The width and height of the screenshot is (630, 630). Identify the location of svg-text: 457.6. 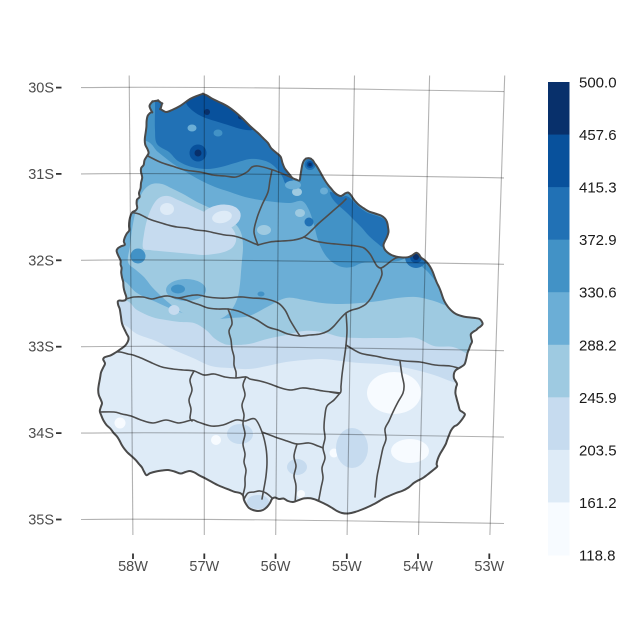
(598, 135).